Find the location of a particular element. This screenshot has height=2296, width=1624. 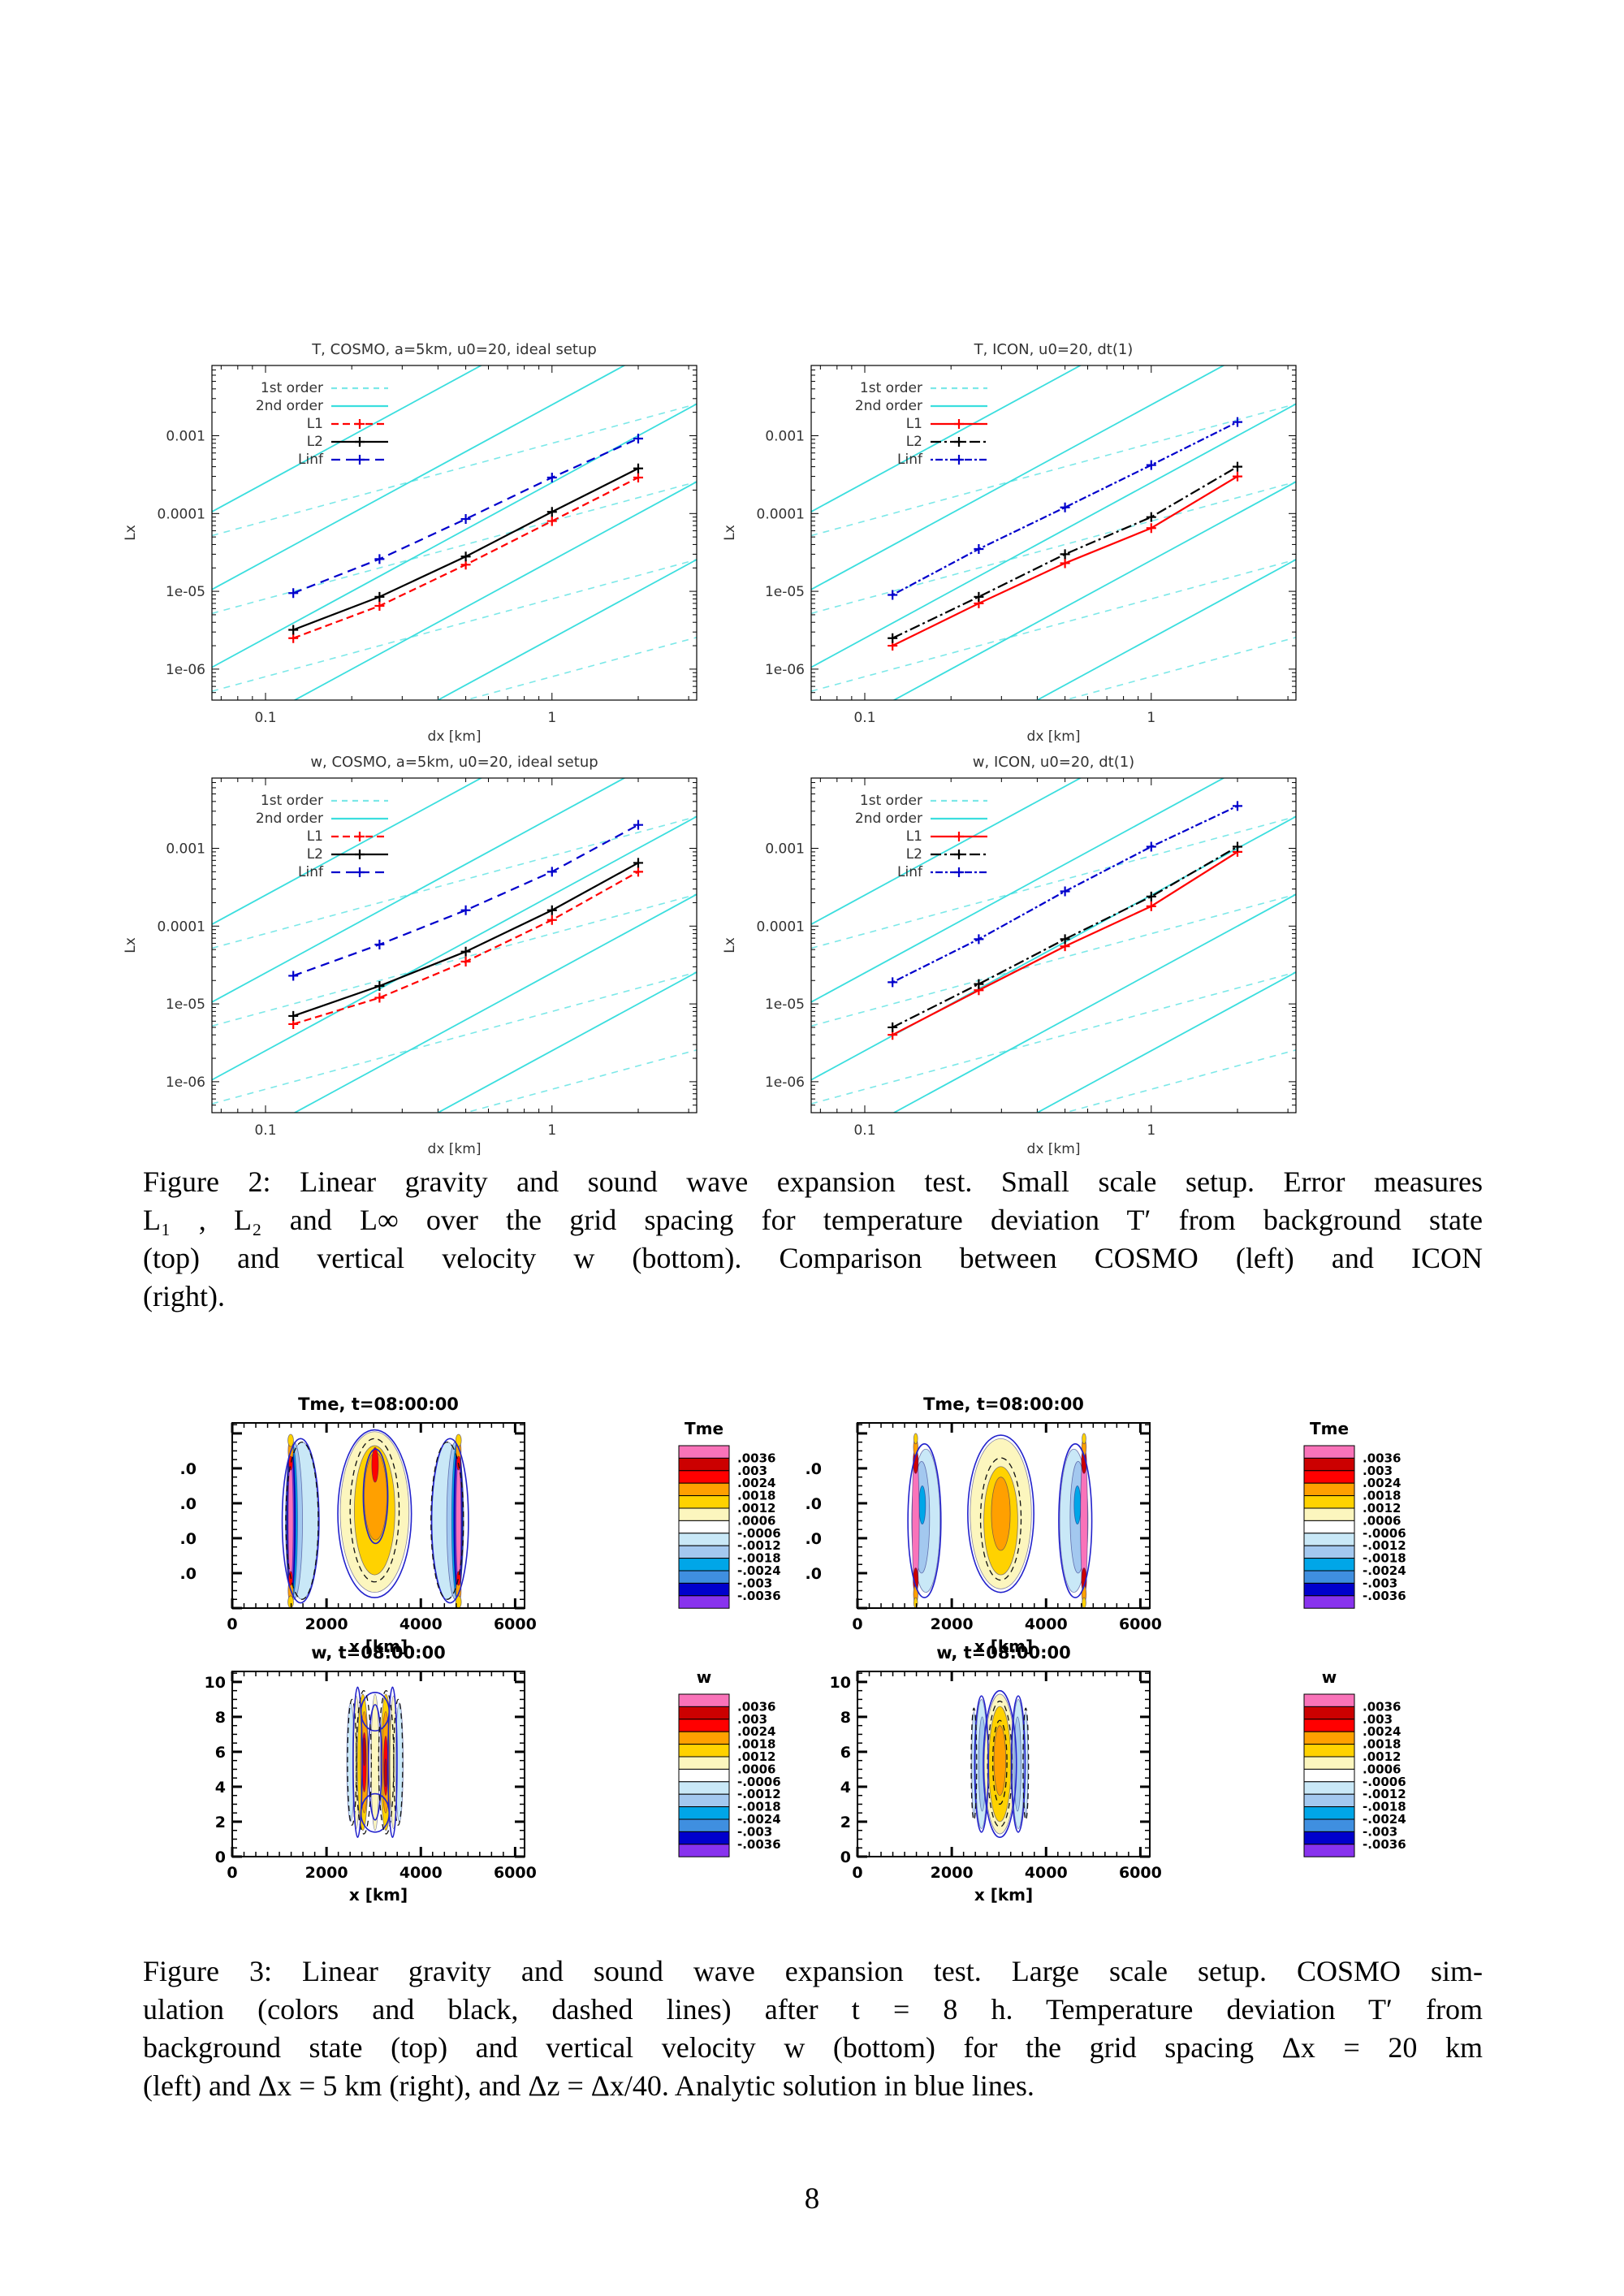

legend-value-label: -.0006 is located at coordinates (759, 1533).